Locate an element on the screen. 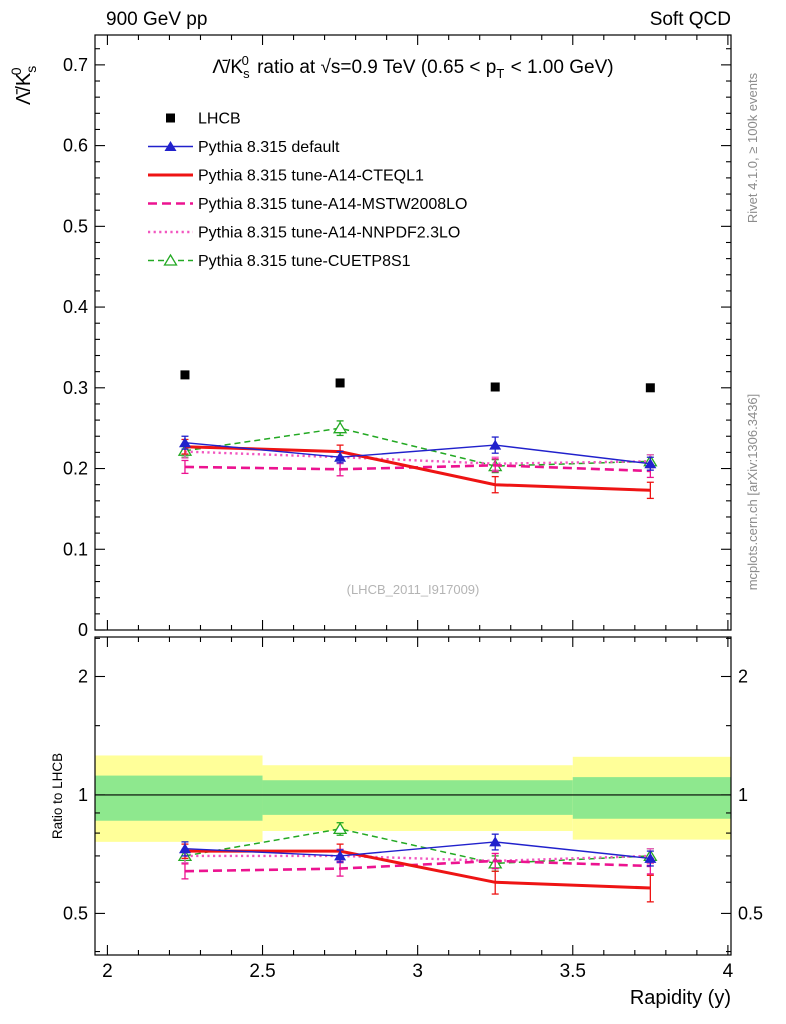  x-tick-label: 3.5 is located at coordinates (573, 971).